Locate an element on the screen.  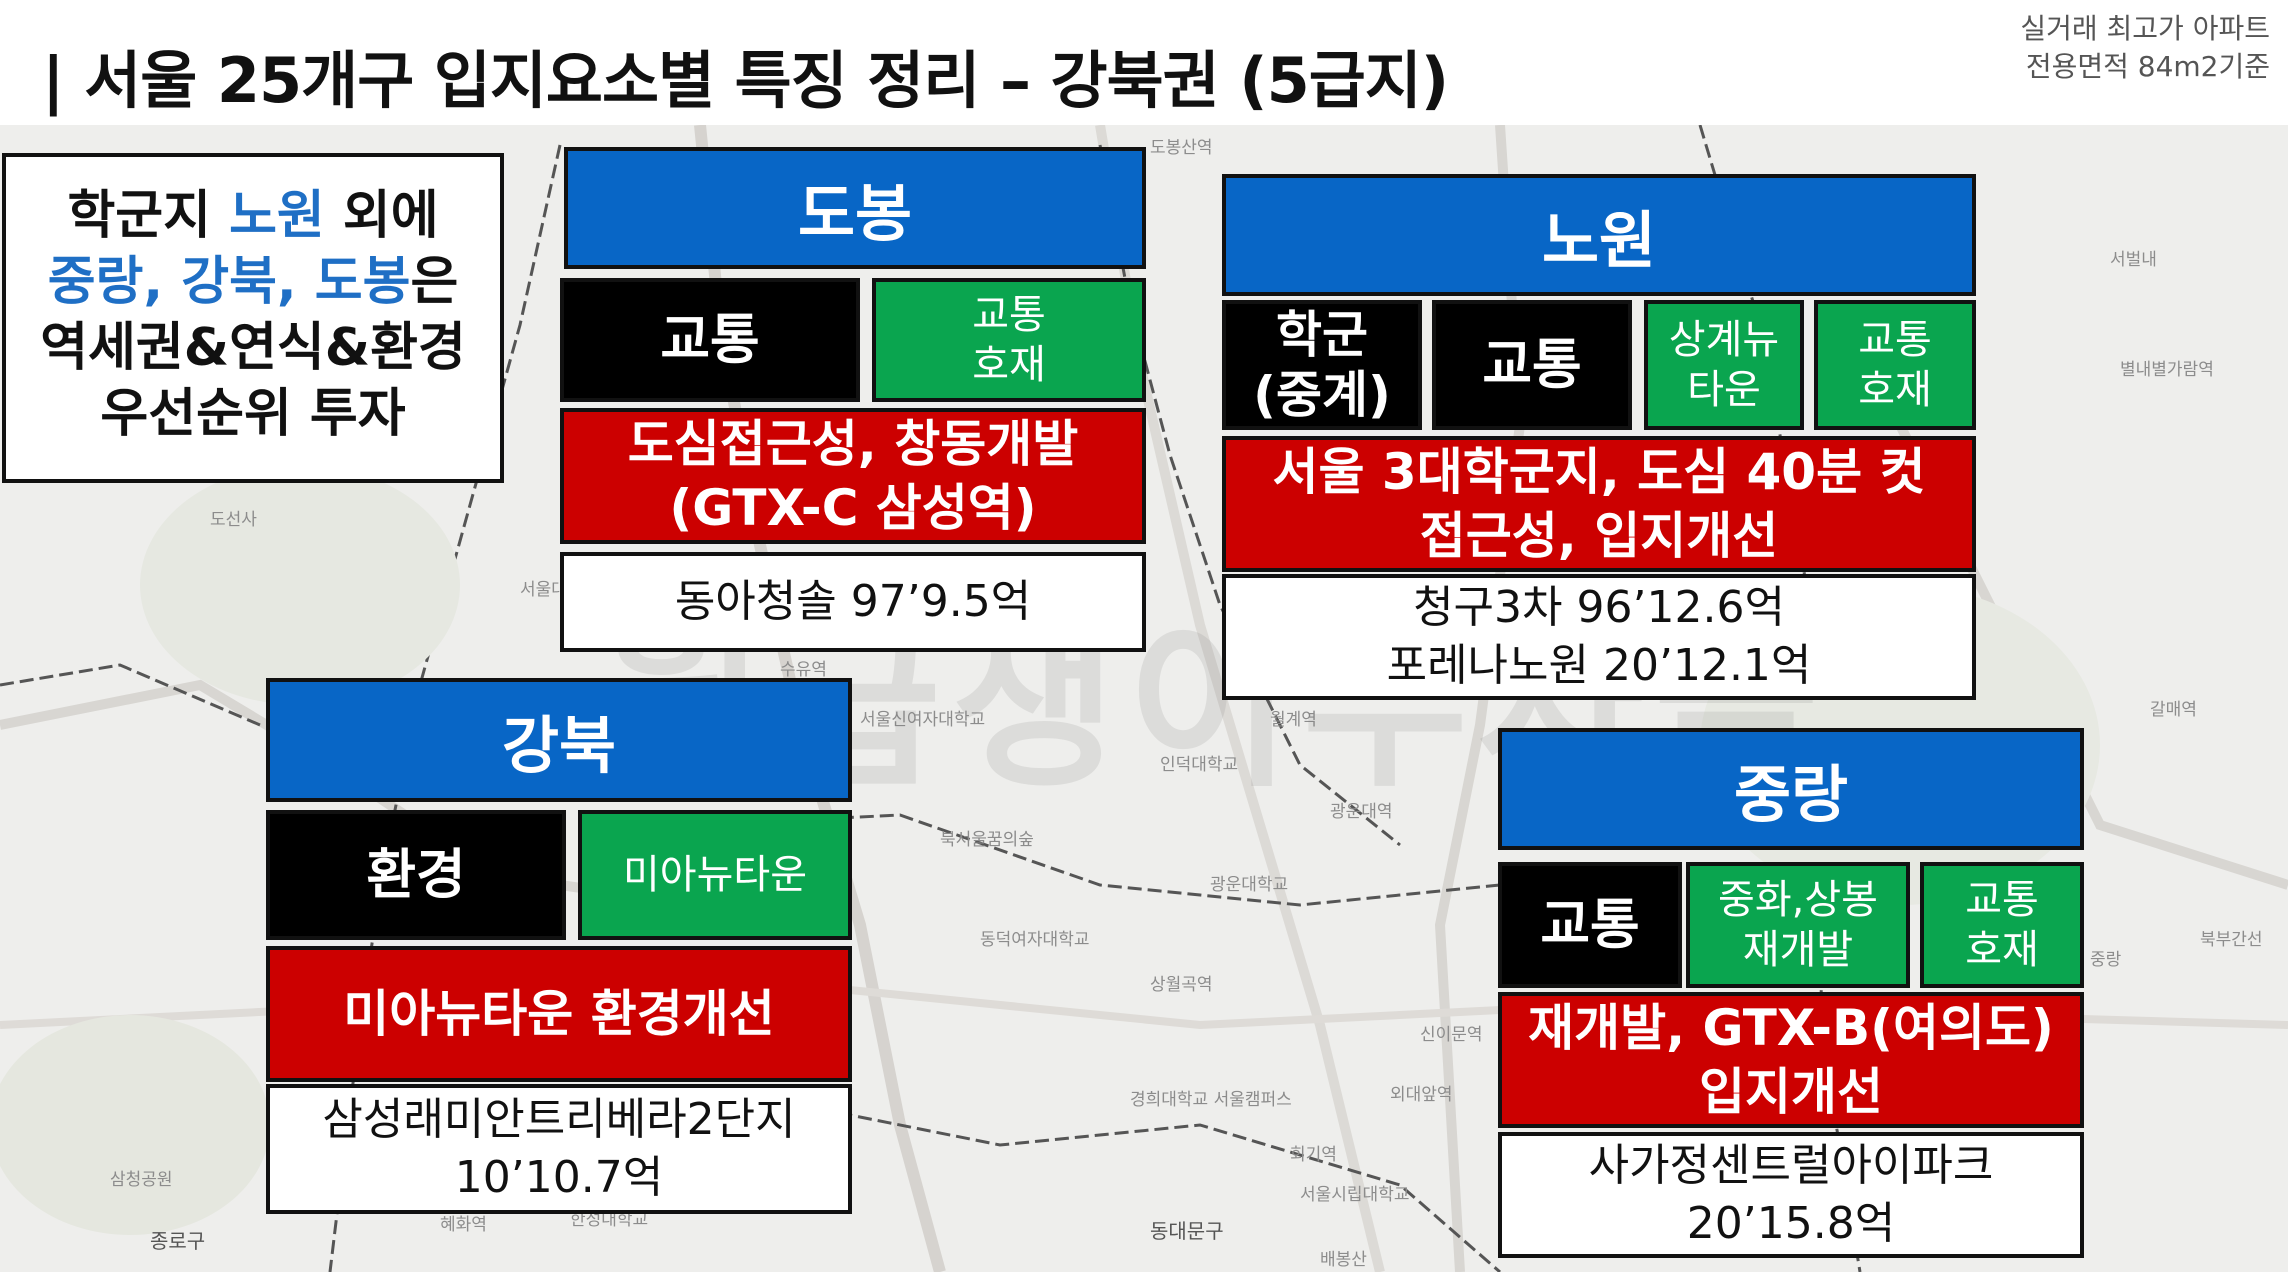
map-label: 삼청공원 is located at coordinates (141, 1180).